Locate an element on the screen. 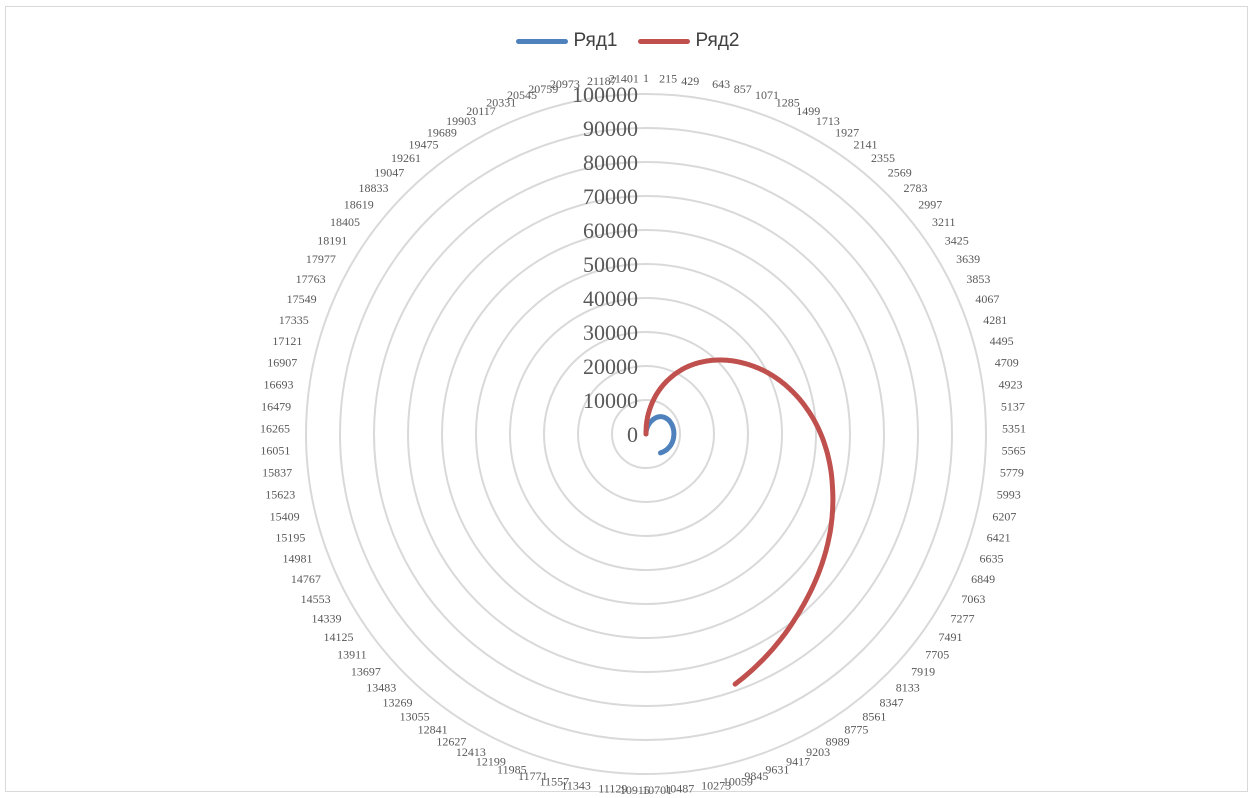 The image size is (1255, 798). category-label: 5565 is located at coordinates (1014, 451).